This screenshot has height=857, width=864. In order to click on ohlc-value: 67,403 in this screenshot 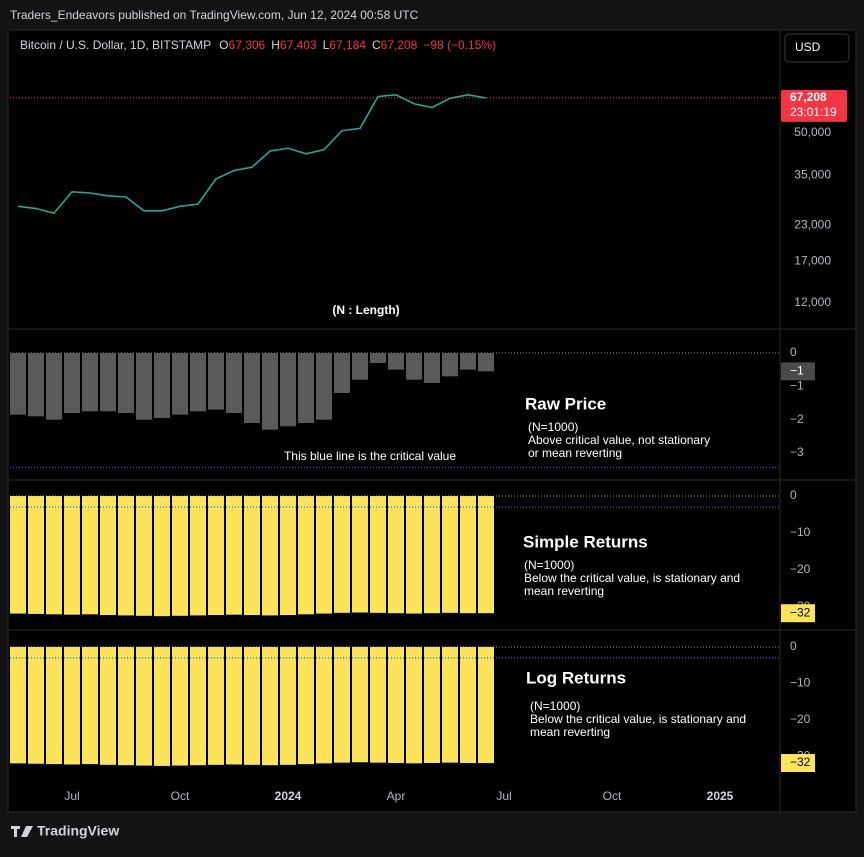, I will do `click(298, 45)`.